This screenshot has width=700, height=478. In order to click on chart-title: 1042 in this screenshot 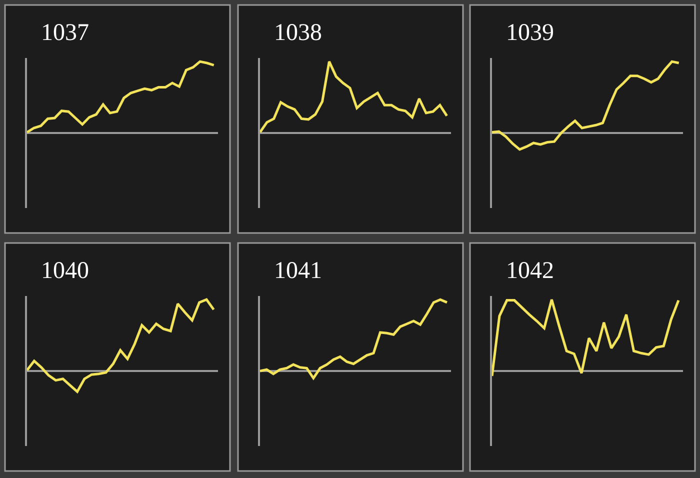, I will do `click(530, 271)`.